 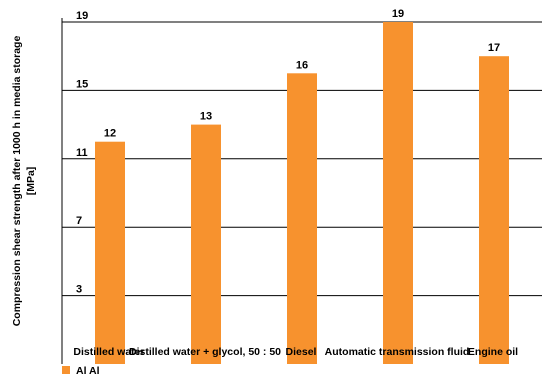 What do you see at coordinates (493, 352) in the screenshot?
I see `x-category-label: Engine oil` at bounding box center [493, 352].